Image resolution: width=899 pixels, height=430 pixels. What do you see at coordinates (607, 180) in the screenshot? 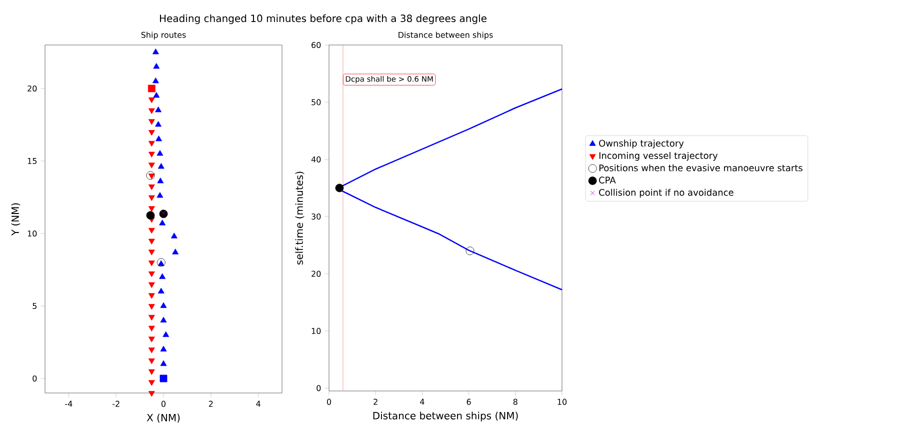
I see `legend-label: CPA` at bounding box center [607, 180].